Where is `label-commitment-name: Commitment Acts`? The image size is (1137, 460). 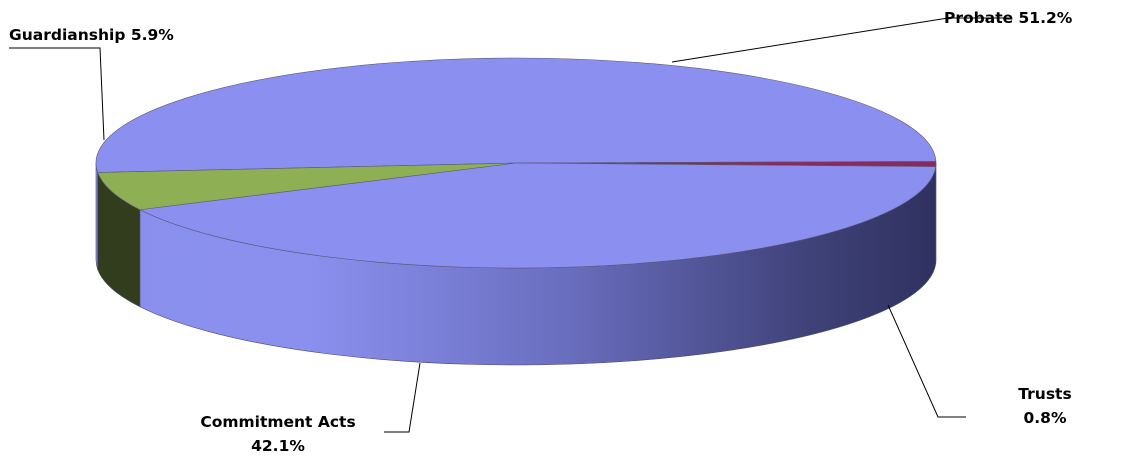 label-commitment-name: Commitment Acts is located at coordinates (277, 422).